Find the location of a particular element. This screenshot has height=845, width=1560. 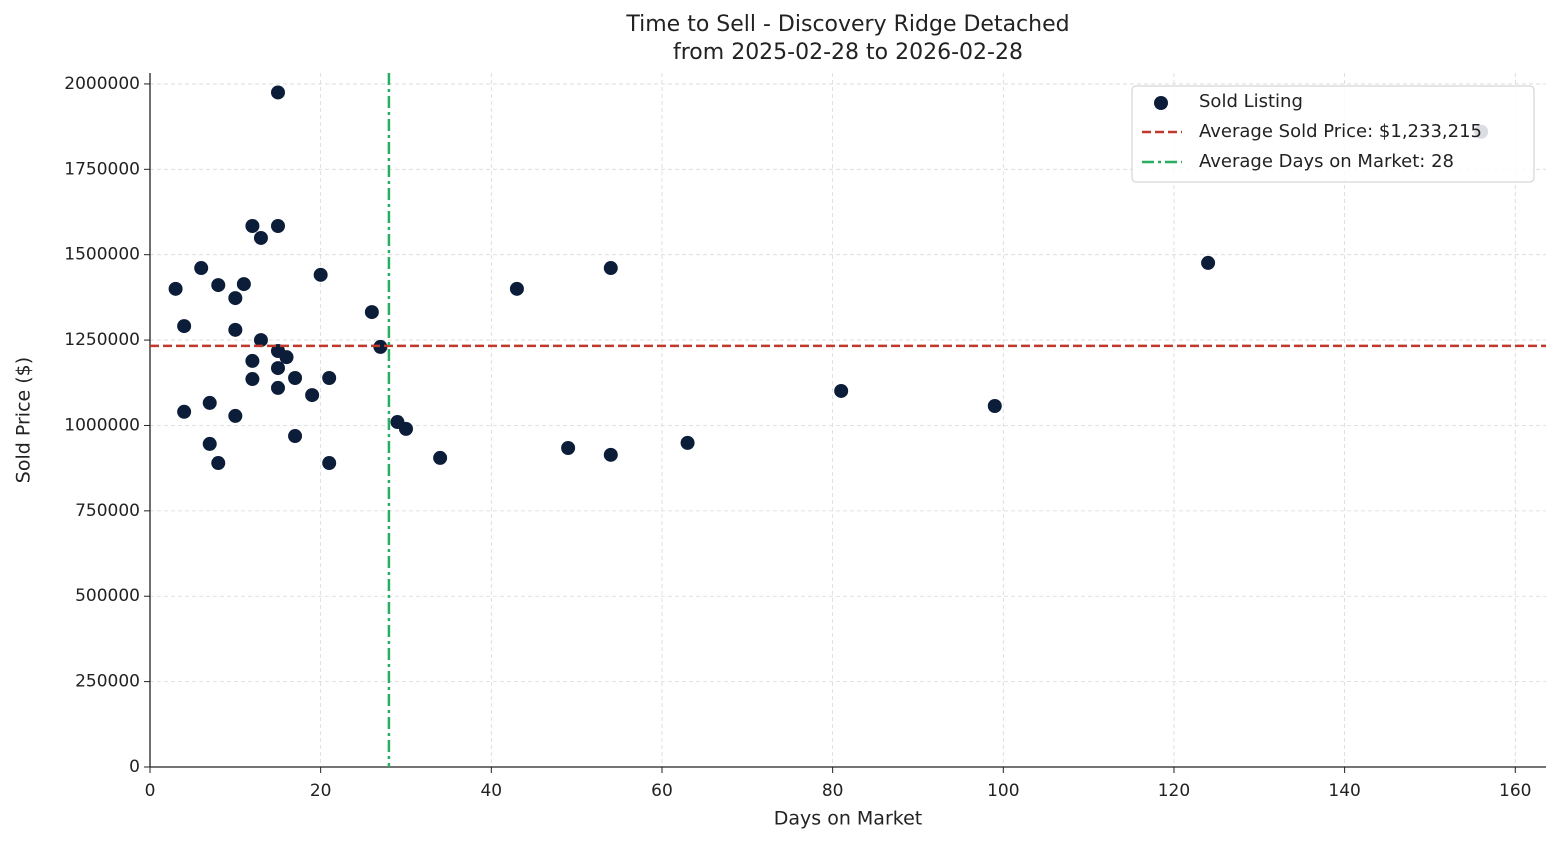

x-tick-label: 20 is located at coordinates (321, 791).